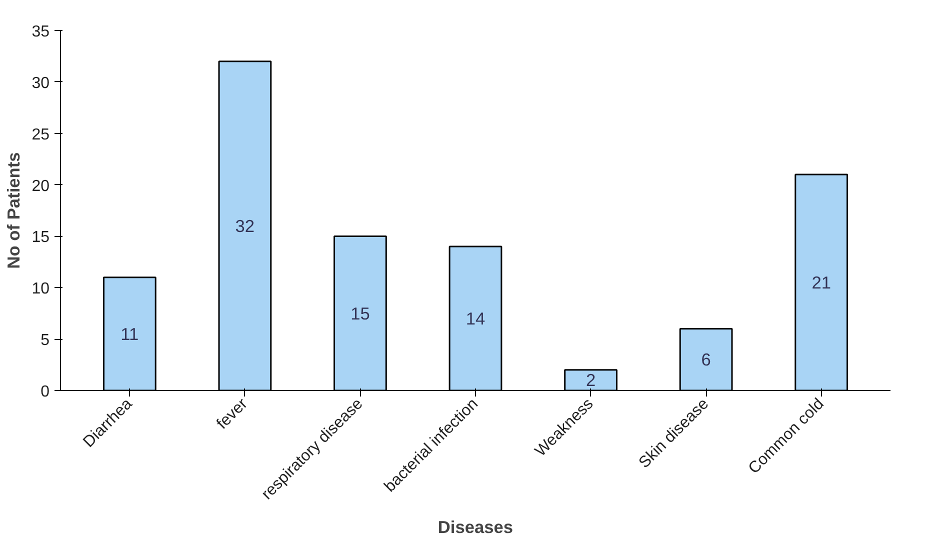 The height and width of the screenshot is (548, 937). Describe the element at coordinates (476, 318) in the screenshot. I see `data-label: 14` at that location.